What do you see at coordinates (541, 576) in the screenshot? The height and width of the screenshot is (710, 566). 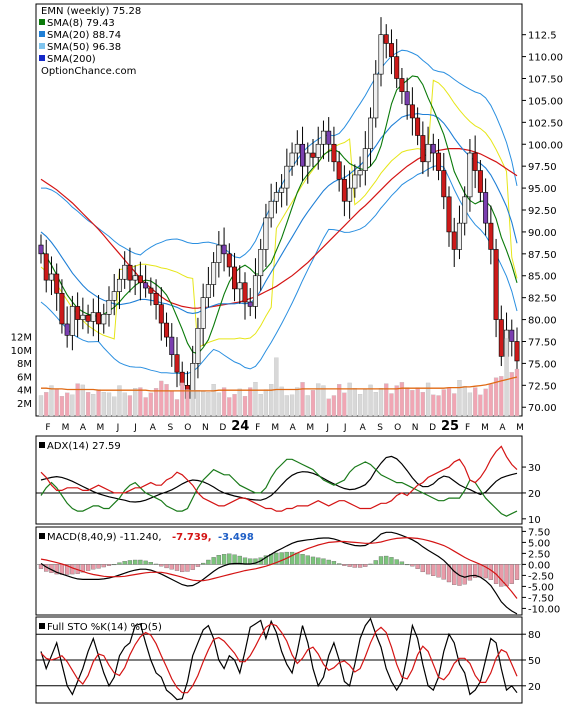 I see `macd-y-tick-label: -2.50` at bounding box center [541, 576].